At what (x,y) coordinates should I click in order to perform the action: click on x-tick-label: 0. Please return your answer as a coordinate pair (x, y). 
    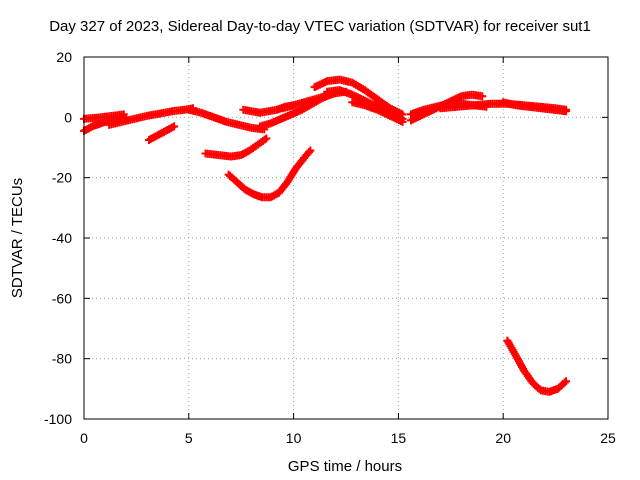
    Looking at the image, I should click on (84, 438).